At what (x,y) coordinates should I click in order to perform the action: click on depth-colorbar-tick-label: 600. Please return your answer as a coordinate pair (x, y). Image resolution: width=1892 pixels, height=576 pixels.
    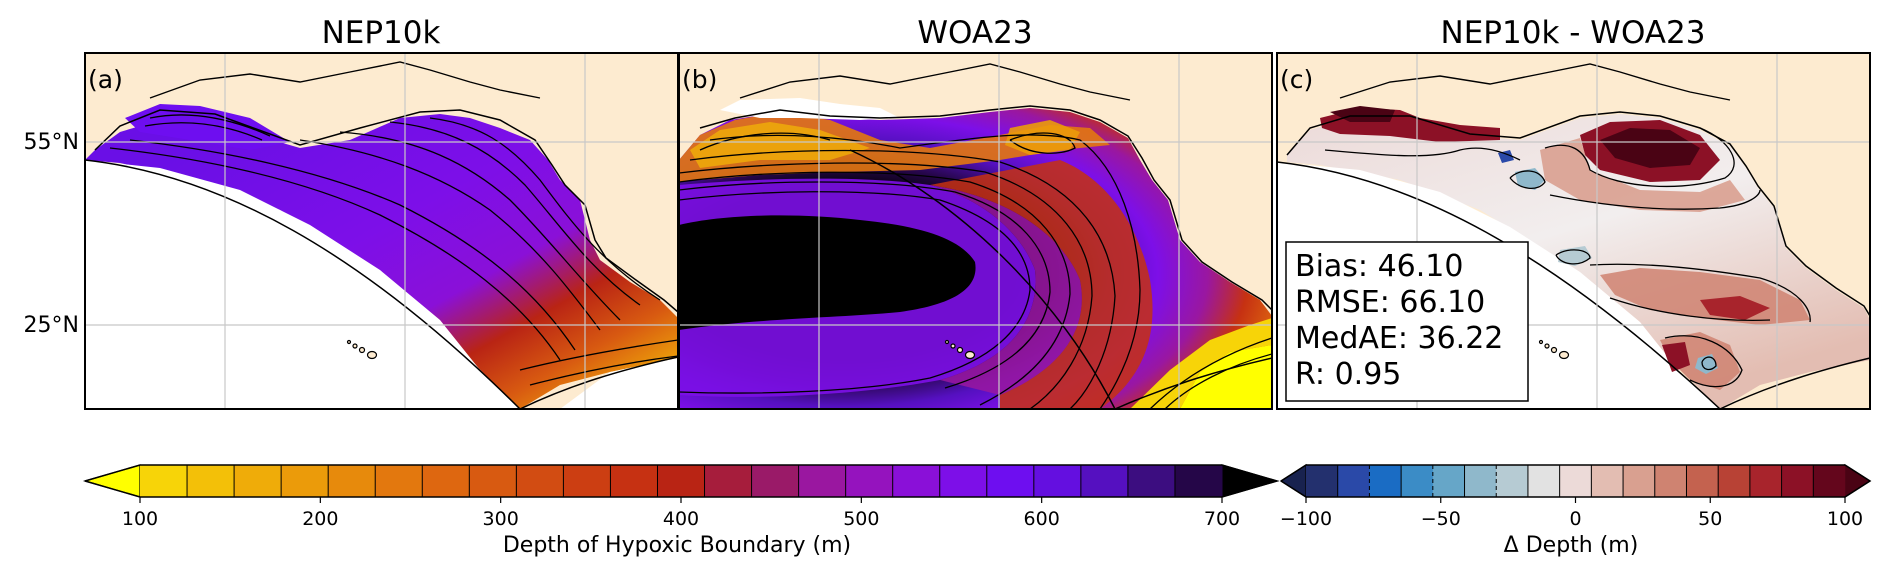
    Looking at the image, I should click on (1042, 519).